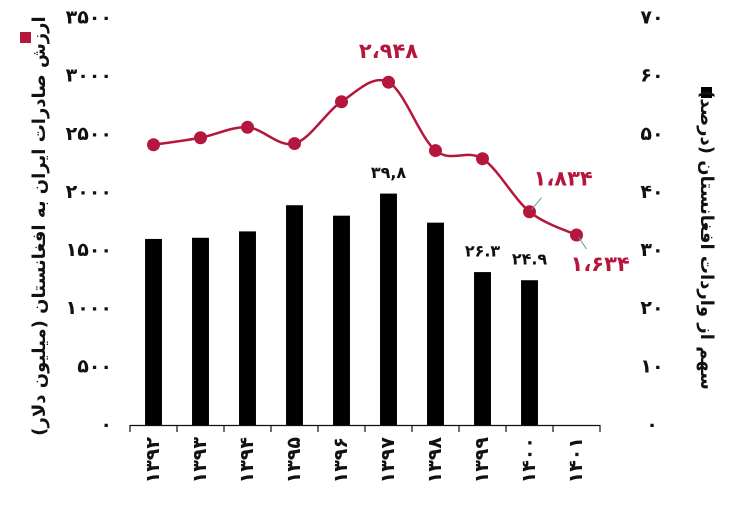 Image resolution: width=736 pixels, height=507 pixels. Describe the element at coordinates (294, 460) in the screenshot. I see `x-tick-label: ۱۳۹۵` at that location.